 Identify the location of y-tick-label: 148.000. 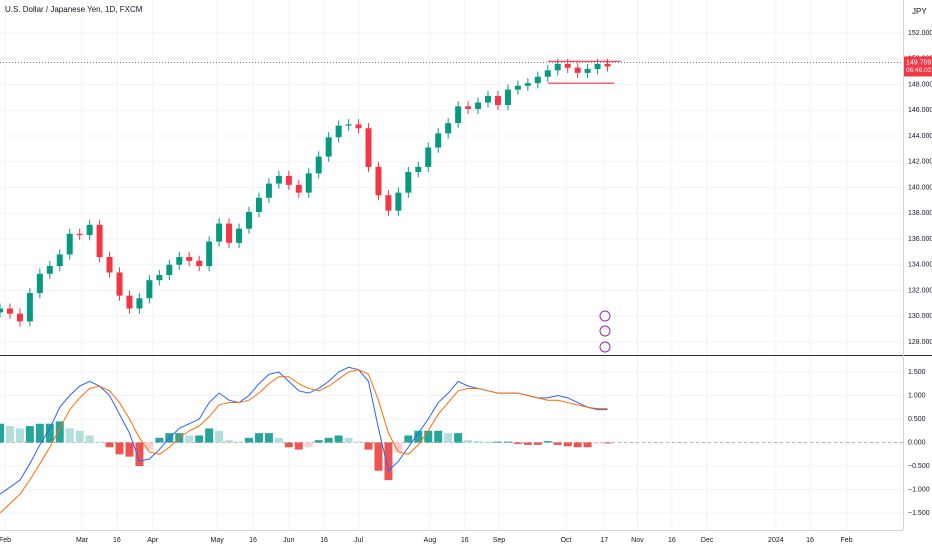
(920, 84).